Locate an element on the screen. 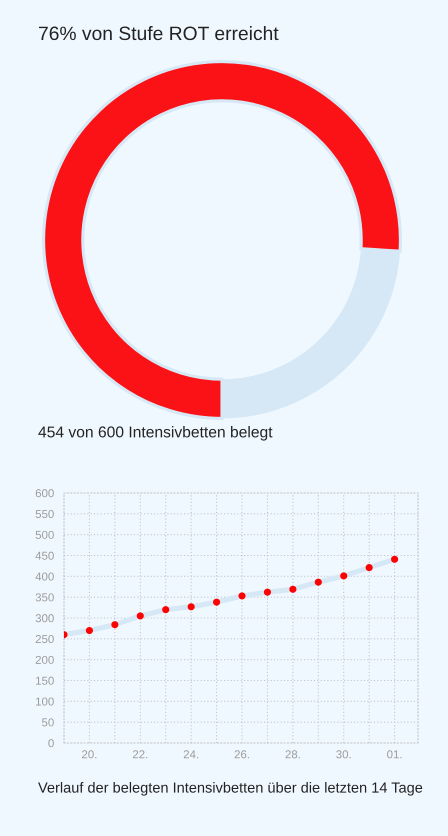  y-tick-label: 300 is located at coordinates (45, 618).